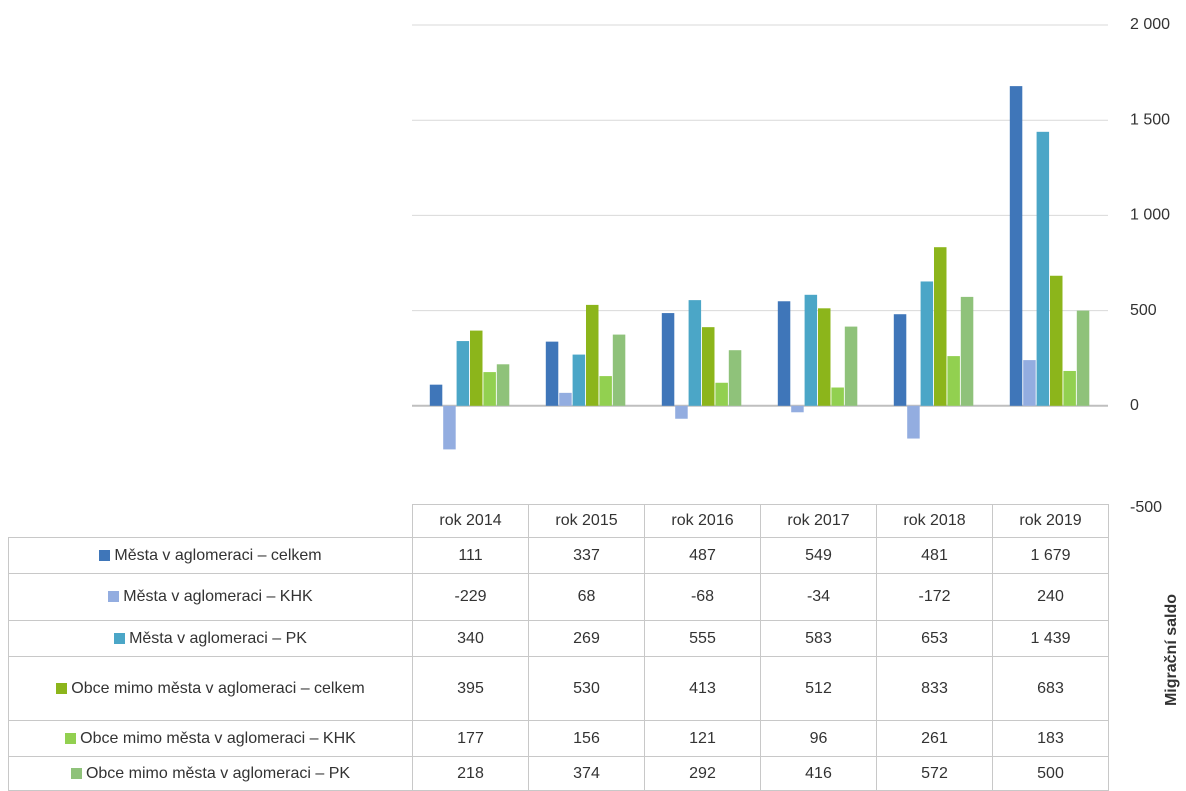 This screenshot has width=1186, height=791. I want to click on table-value: 337, so click(586, 555).